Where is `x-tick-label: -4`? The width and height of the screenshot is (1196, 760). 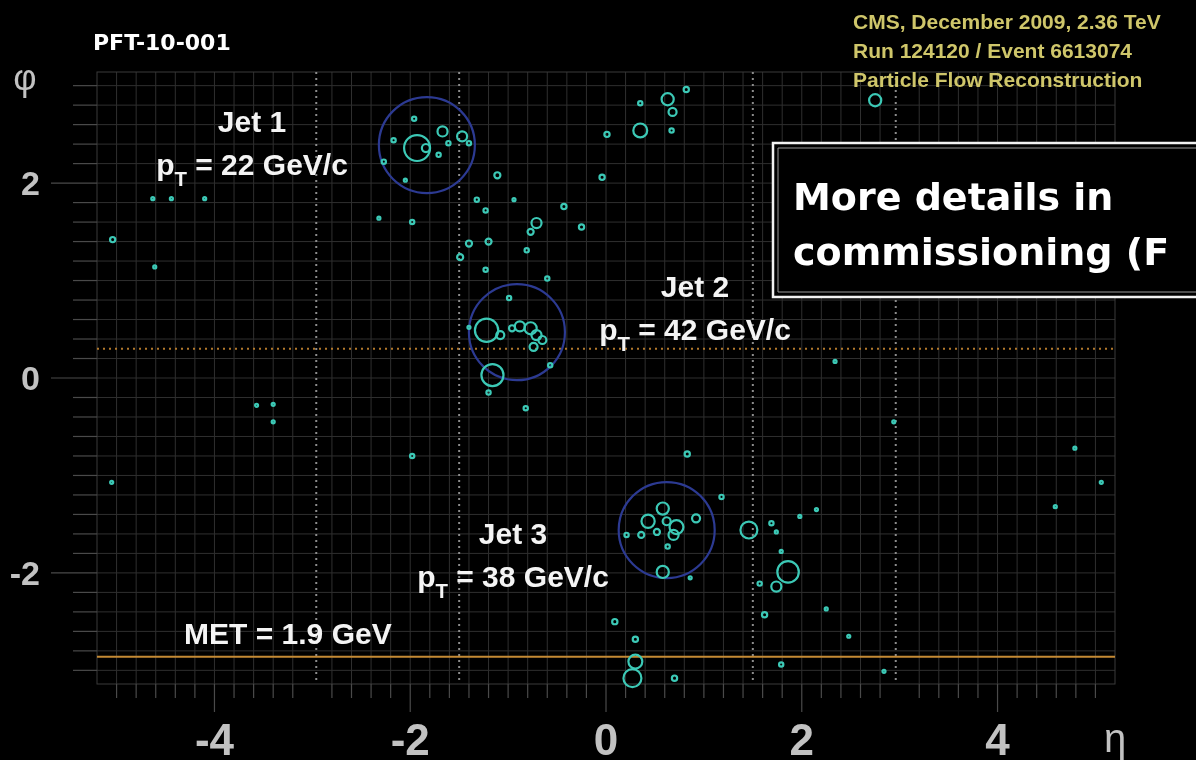
x-tick-label: -4 is located at coordinates (214, 737).